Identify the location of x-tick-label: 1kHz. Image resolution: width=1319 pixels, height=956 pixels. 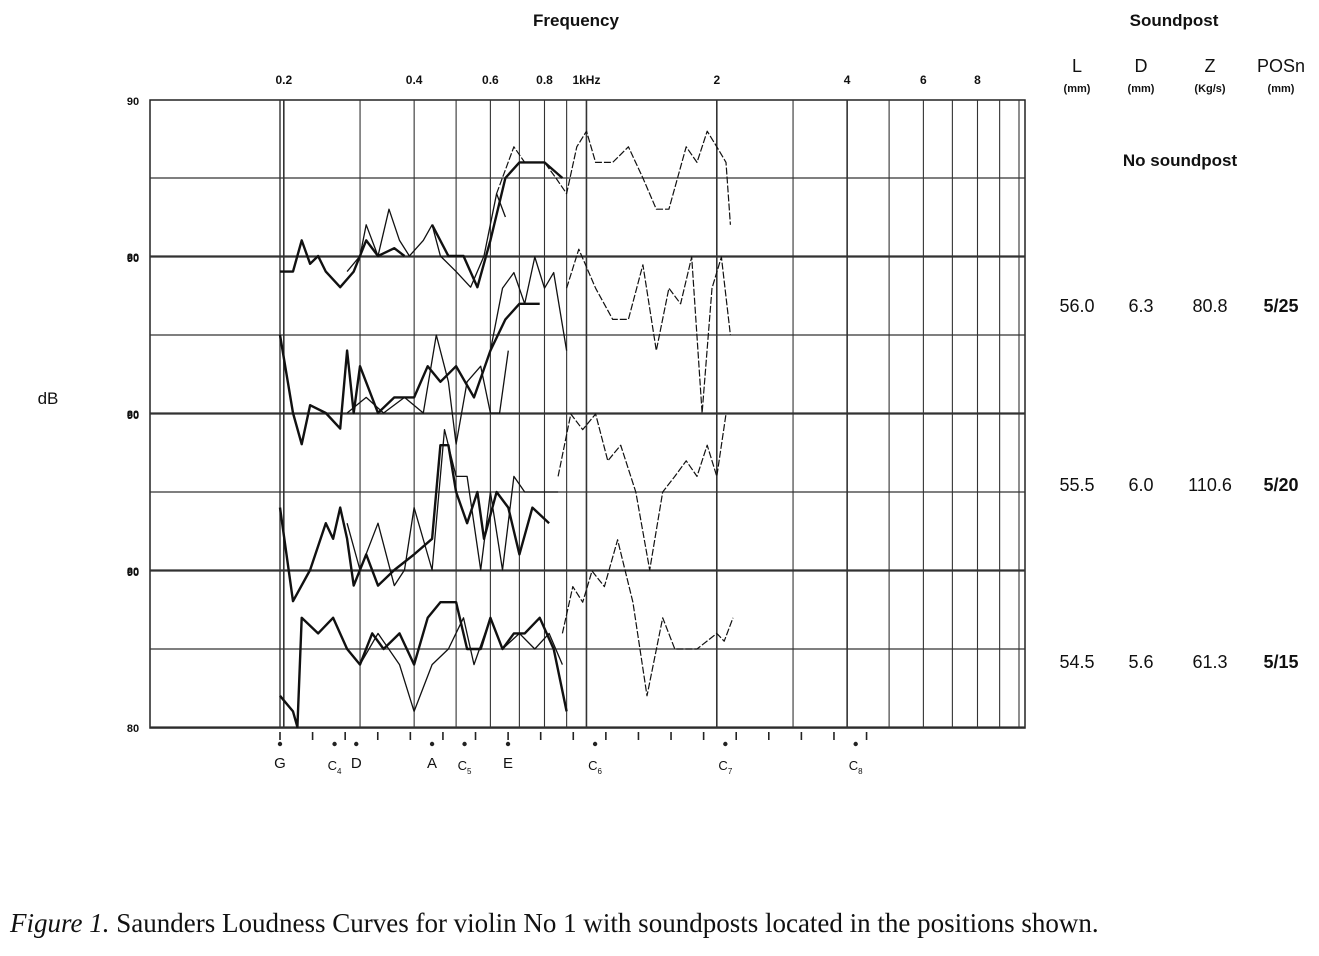
(586, 80).